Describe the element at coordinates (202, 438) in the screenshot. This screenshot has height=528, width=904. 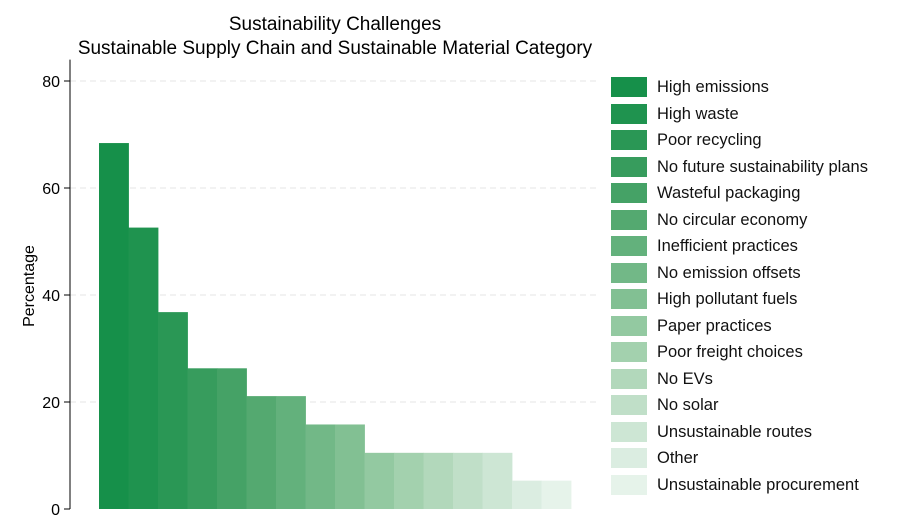
I see `bar-no-future-sustainability-plans` at that location.